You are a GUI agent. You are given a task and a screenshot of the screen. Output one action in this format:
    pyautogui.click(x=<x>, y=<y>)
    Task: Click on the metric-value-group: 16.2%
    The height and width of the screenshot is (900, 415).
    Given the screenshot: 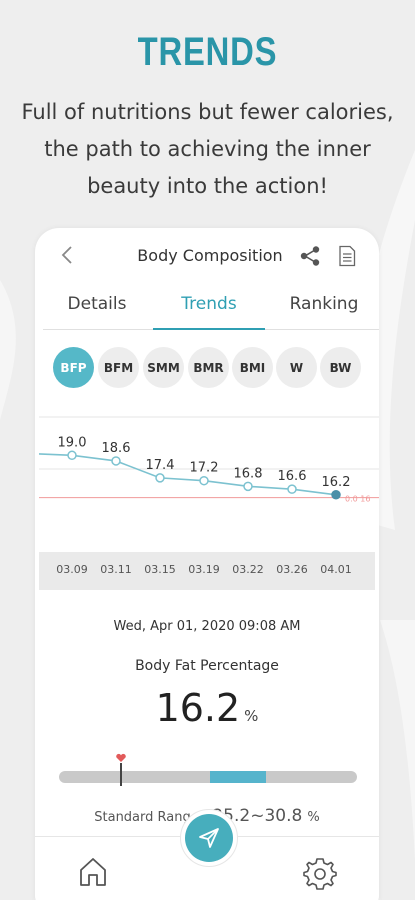 What is the action you would take?
    pyautogui.click(x=207, y=708)
    